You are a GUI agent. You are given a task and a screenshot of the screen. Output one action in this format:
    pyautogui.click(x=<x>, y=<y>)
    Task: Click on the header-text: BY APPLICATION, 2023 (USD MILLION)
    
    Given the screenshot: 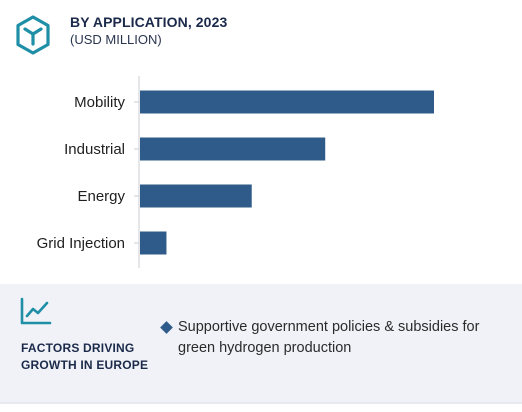 What is the action you would take?
    pyautogui.click(x=148, y=30)
    